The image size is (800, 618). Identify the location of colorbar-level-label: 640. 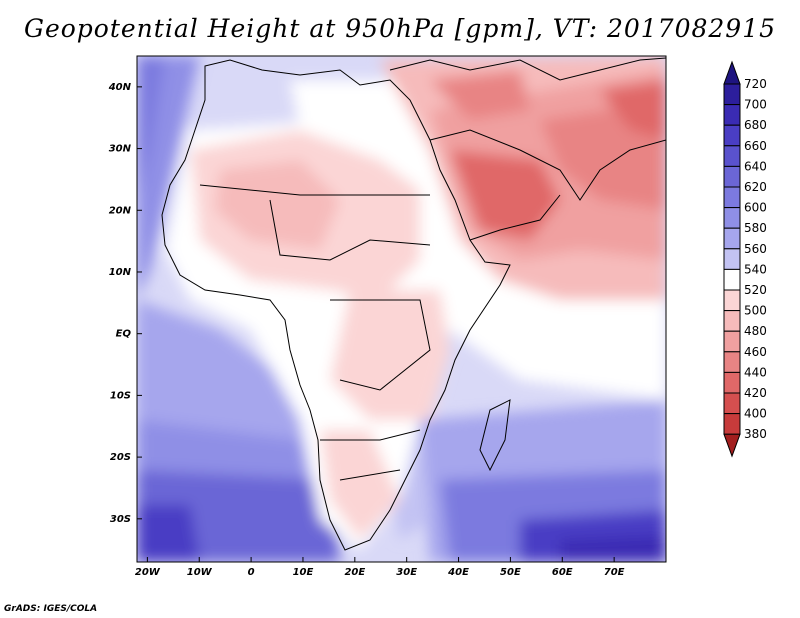
(755, 166).